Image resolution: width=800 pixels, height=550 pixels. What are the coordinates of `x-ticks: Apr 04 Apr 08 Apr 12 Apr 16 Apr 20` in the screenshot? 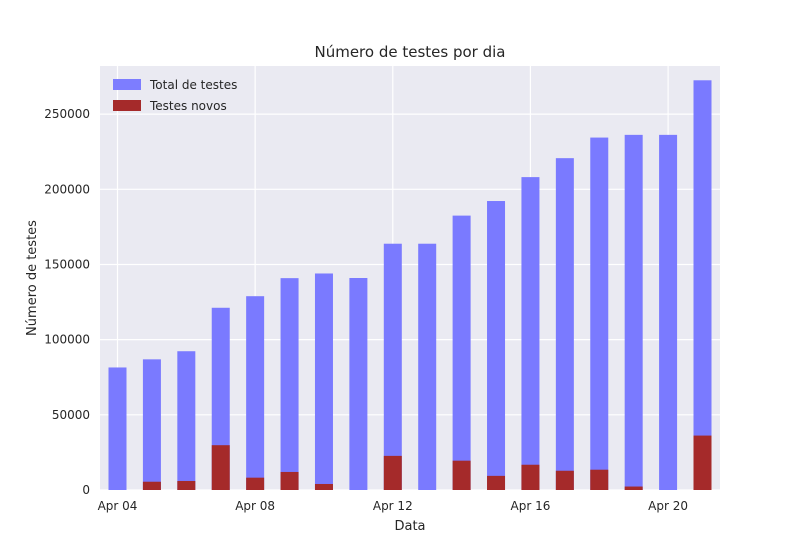 It's located at (393, 506).